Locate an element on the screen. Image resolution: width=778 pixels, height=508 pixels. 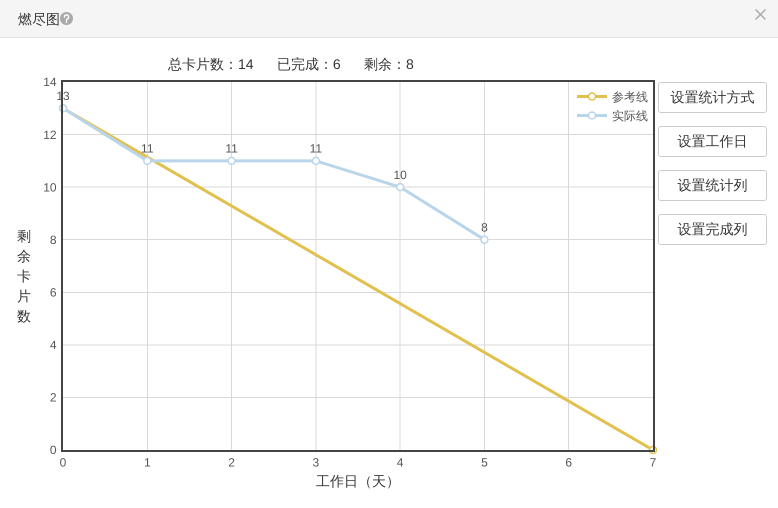
legend-label: 参考线 is located at coordinates (630, 97).